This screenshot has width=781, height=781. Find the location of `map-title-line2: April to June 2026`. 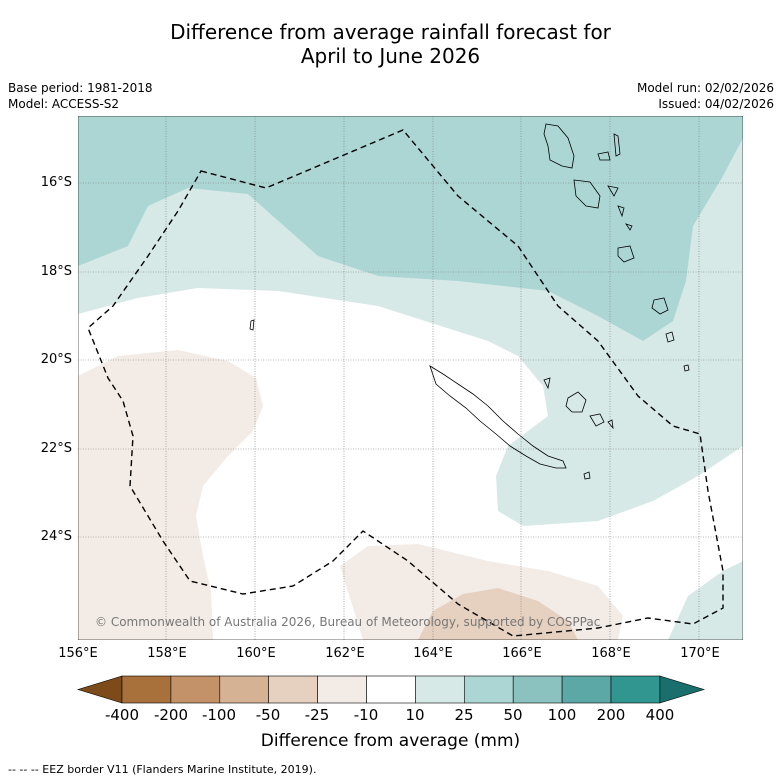

map-title-line2: April to June 2026 is located at coordinates (390, 56).